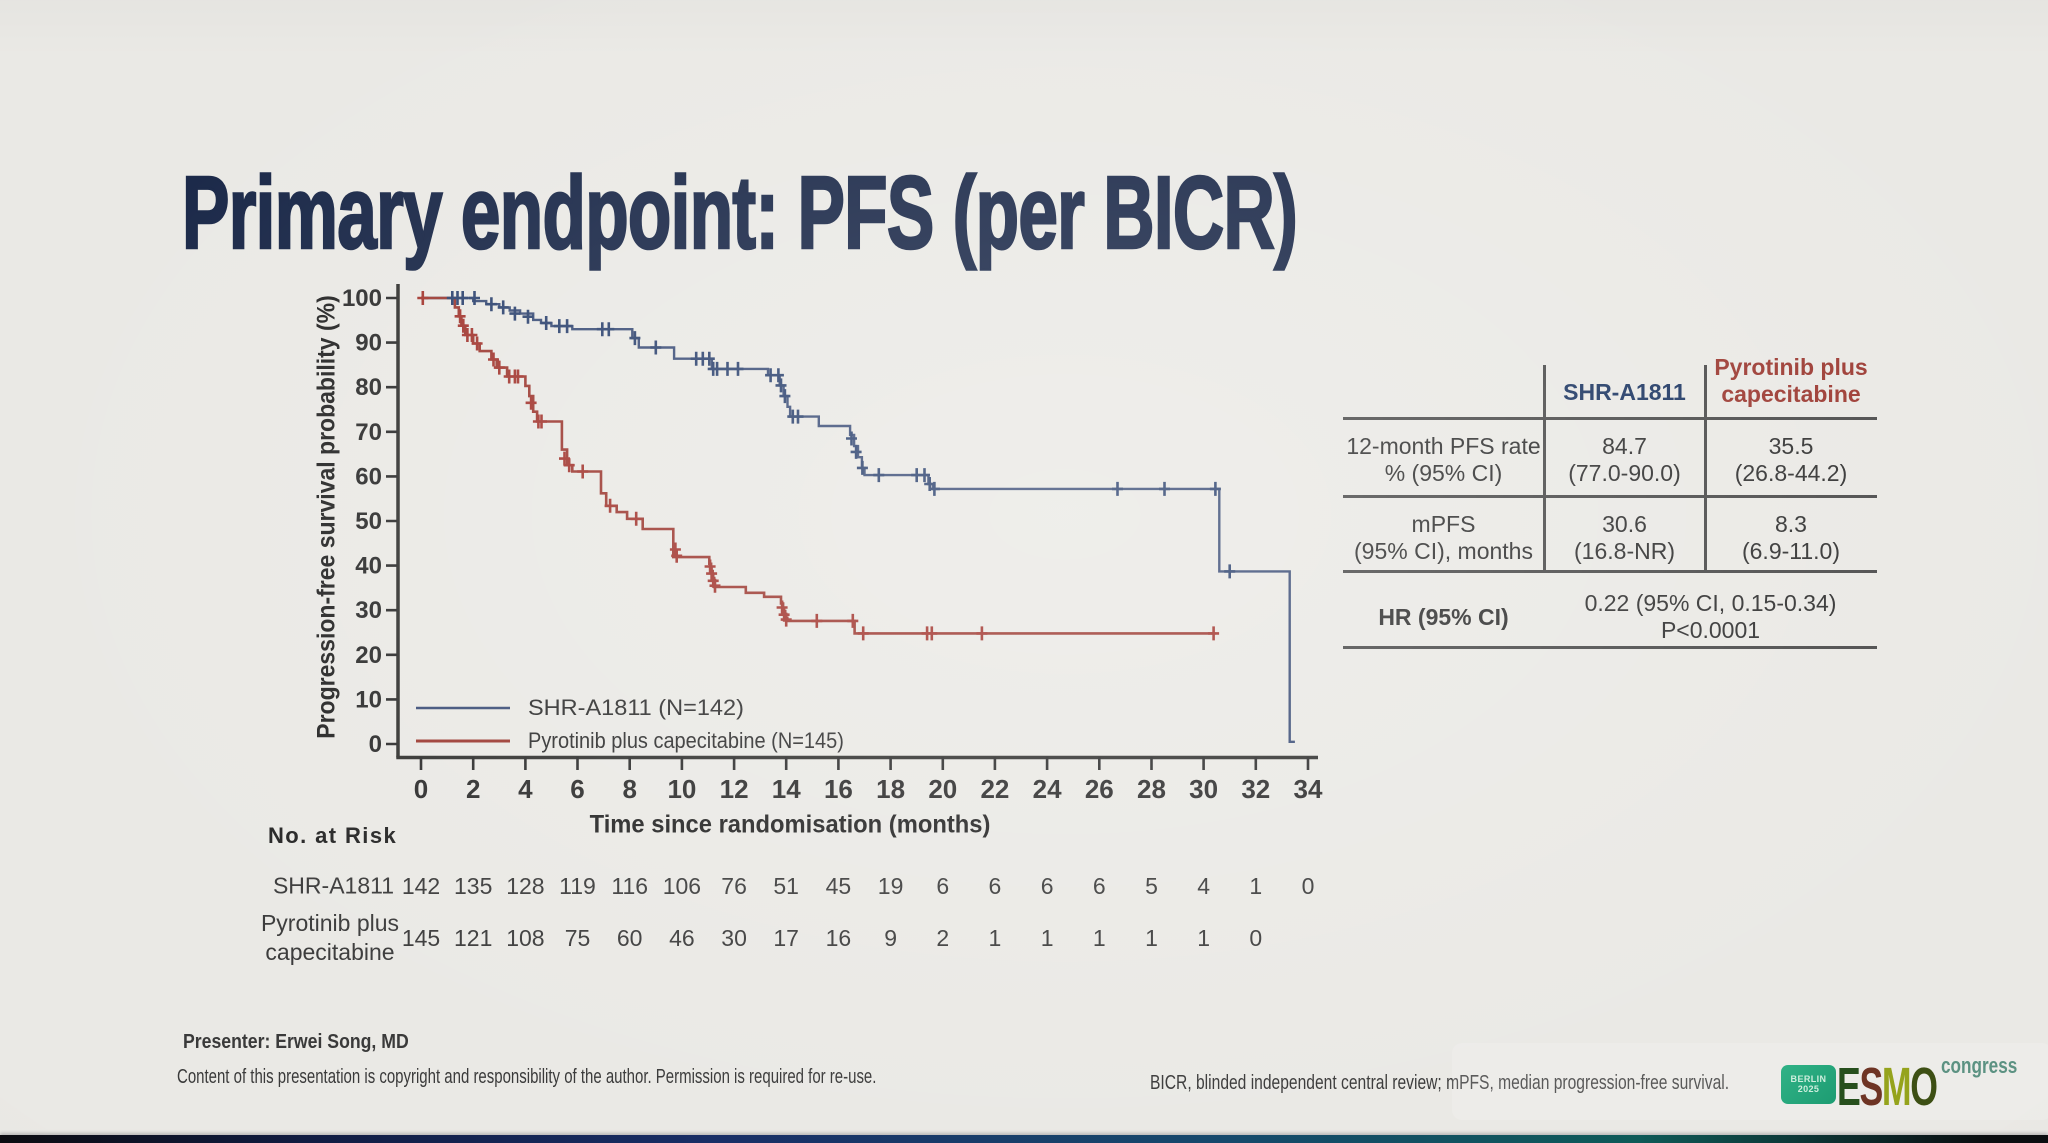  I want to click on svg-text: 32, so click(1255, 789).